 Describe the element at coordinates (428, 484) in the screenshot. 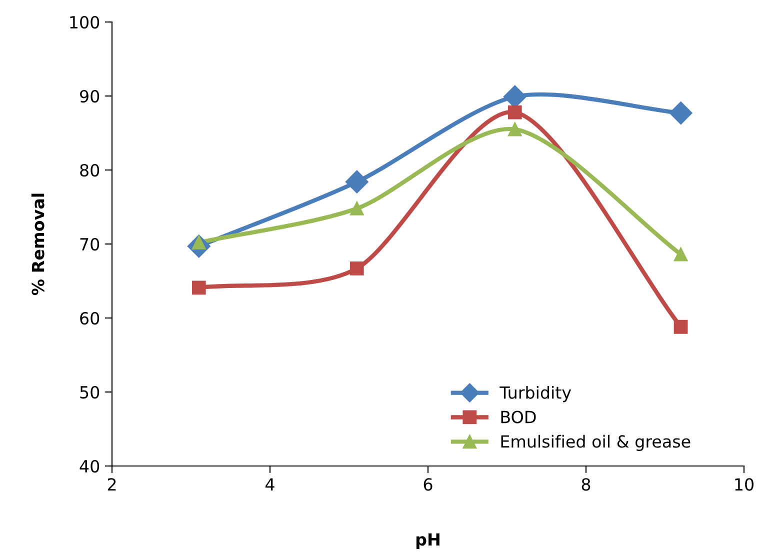

I see `x-tick-label: 6` at that location.